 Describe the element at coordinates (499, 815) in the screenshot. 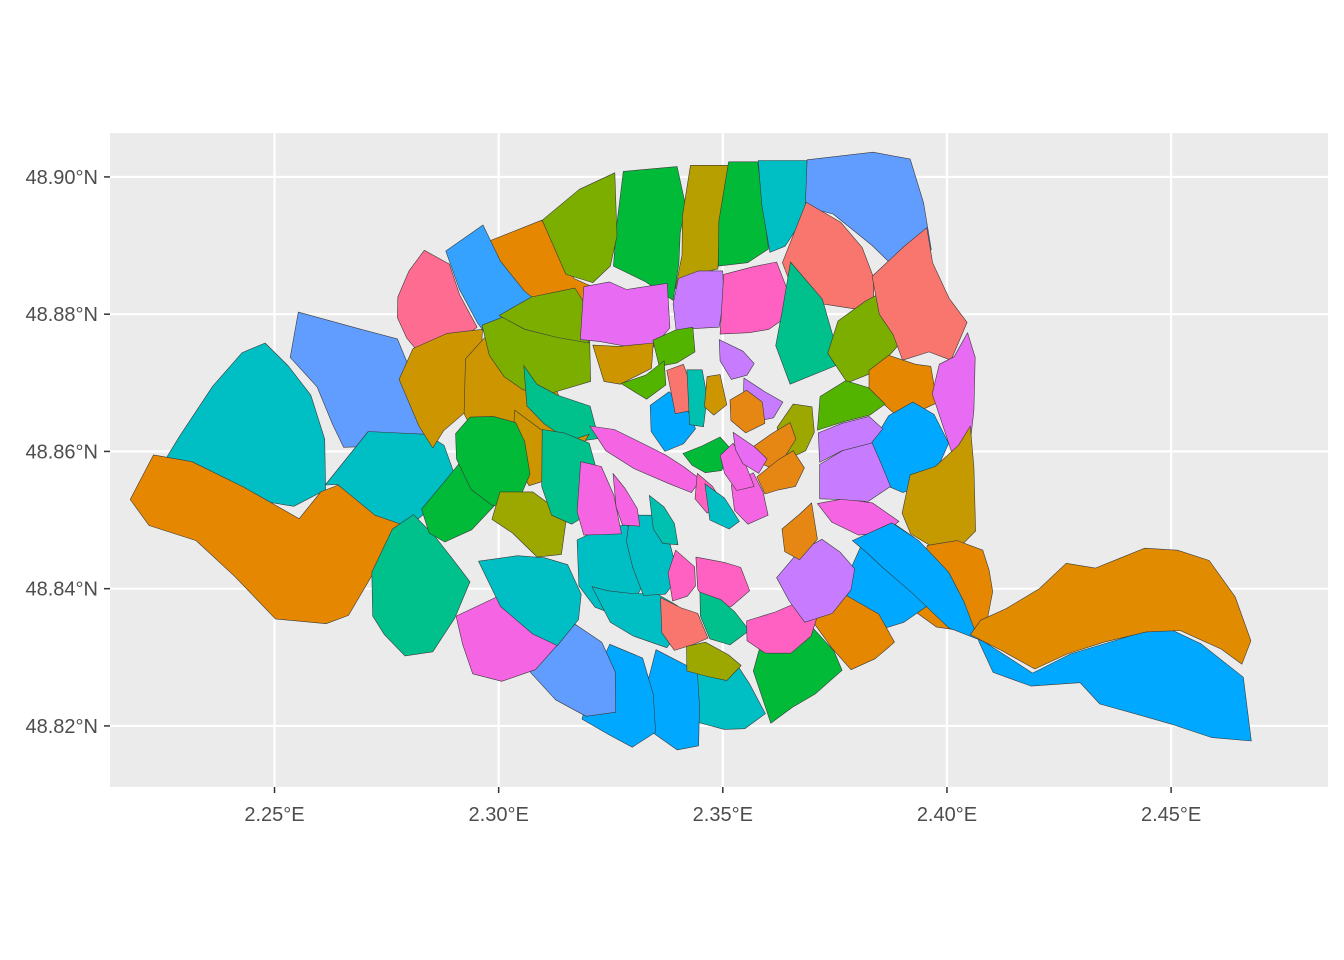

I see `x-tick-label: 2.30°E` at that location.